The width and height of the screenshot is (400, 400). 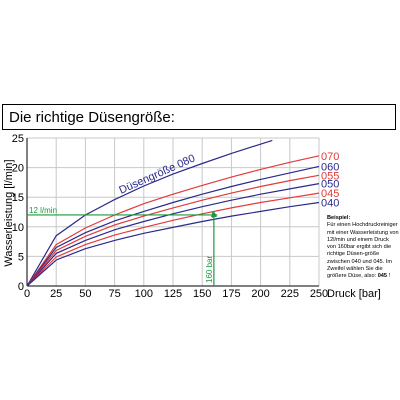 I want to click on x-tick-label: 250, so click(x=319, y=294).